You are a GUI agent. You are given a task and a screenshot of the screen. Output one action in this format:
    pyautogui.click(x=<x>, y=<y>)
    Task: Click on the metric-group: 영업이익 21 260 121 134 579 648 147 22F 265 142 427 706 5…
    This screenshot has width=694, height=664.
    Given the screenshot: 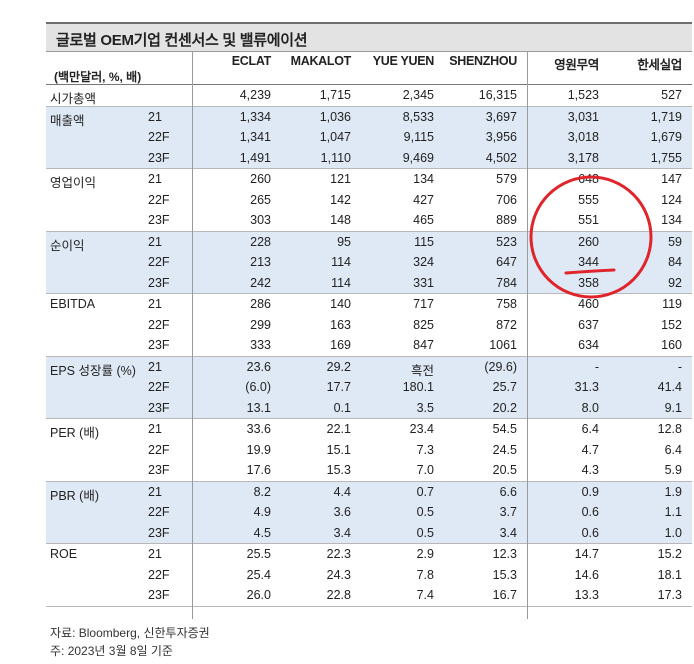 What is the action you would take?
    pyautogui.click(x=369, y=200)
    